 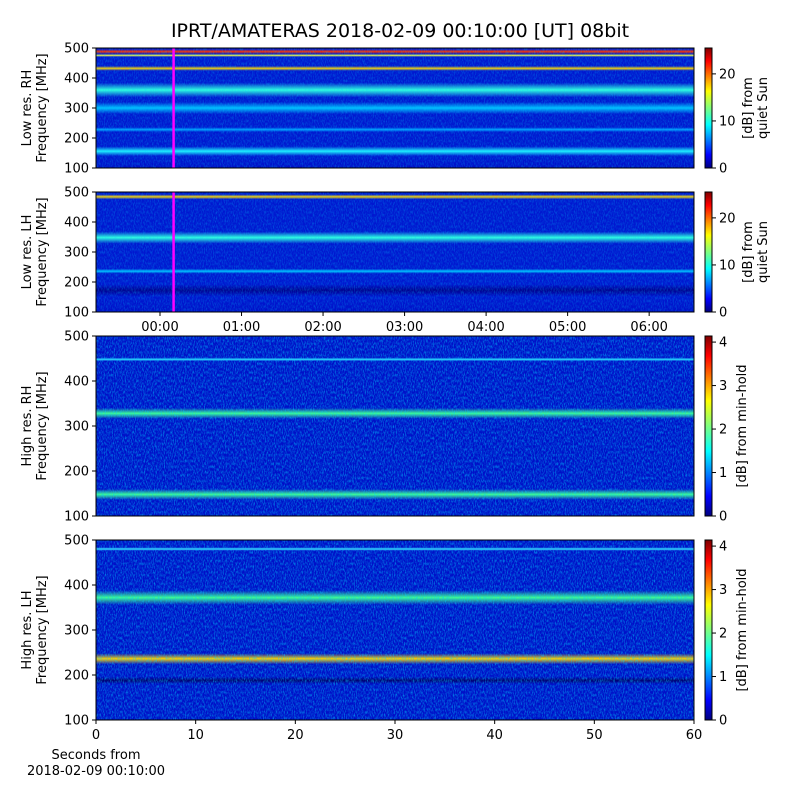 What do you see at coordinates (27, 426) in the screenshot?
I see `y-axis-label: High res. RH` at bounding box center [27, 426].